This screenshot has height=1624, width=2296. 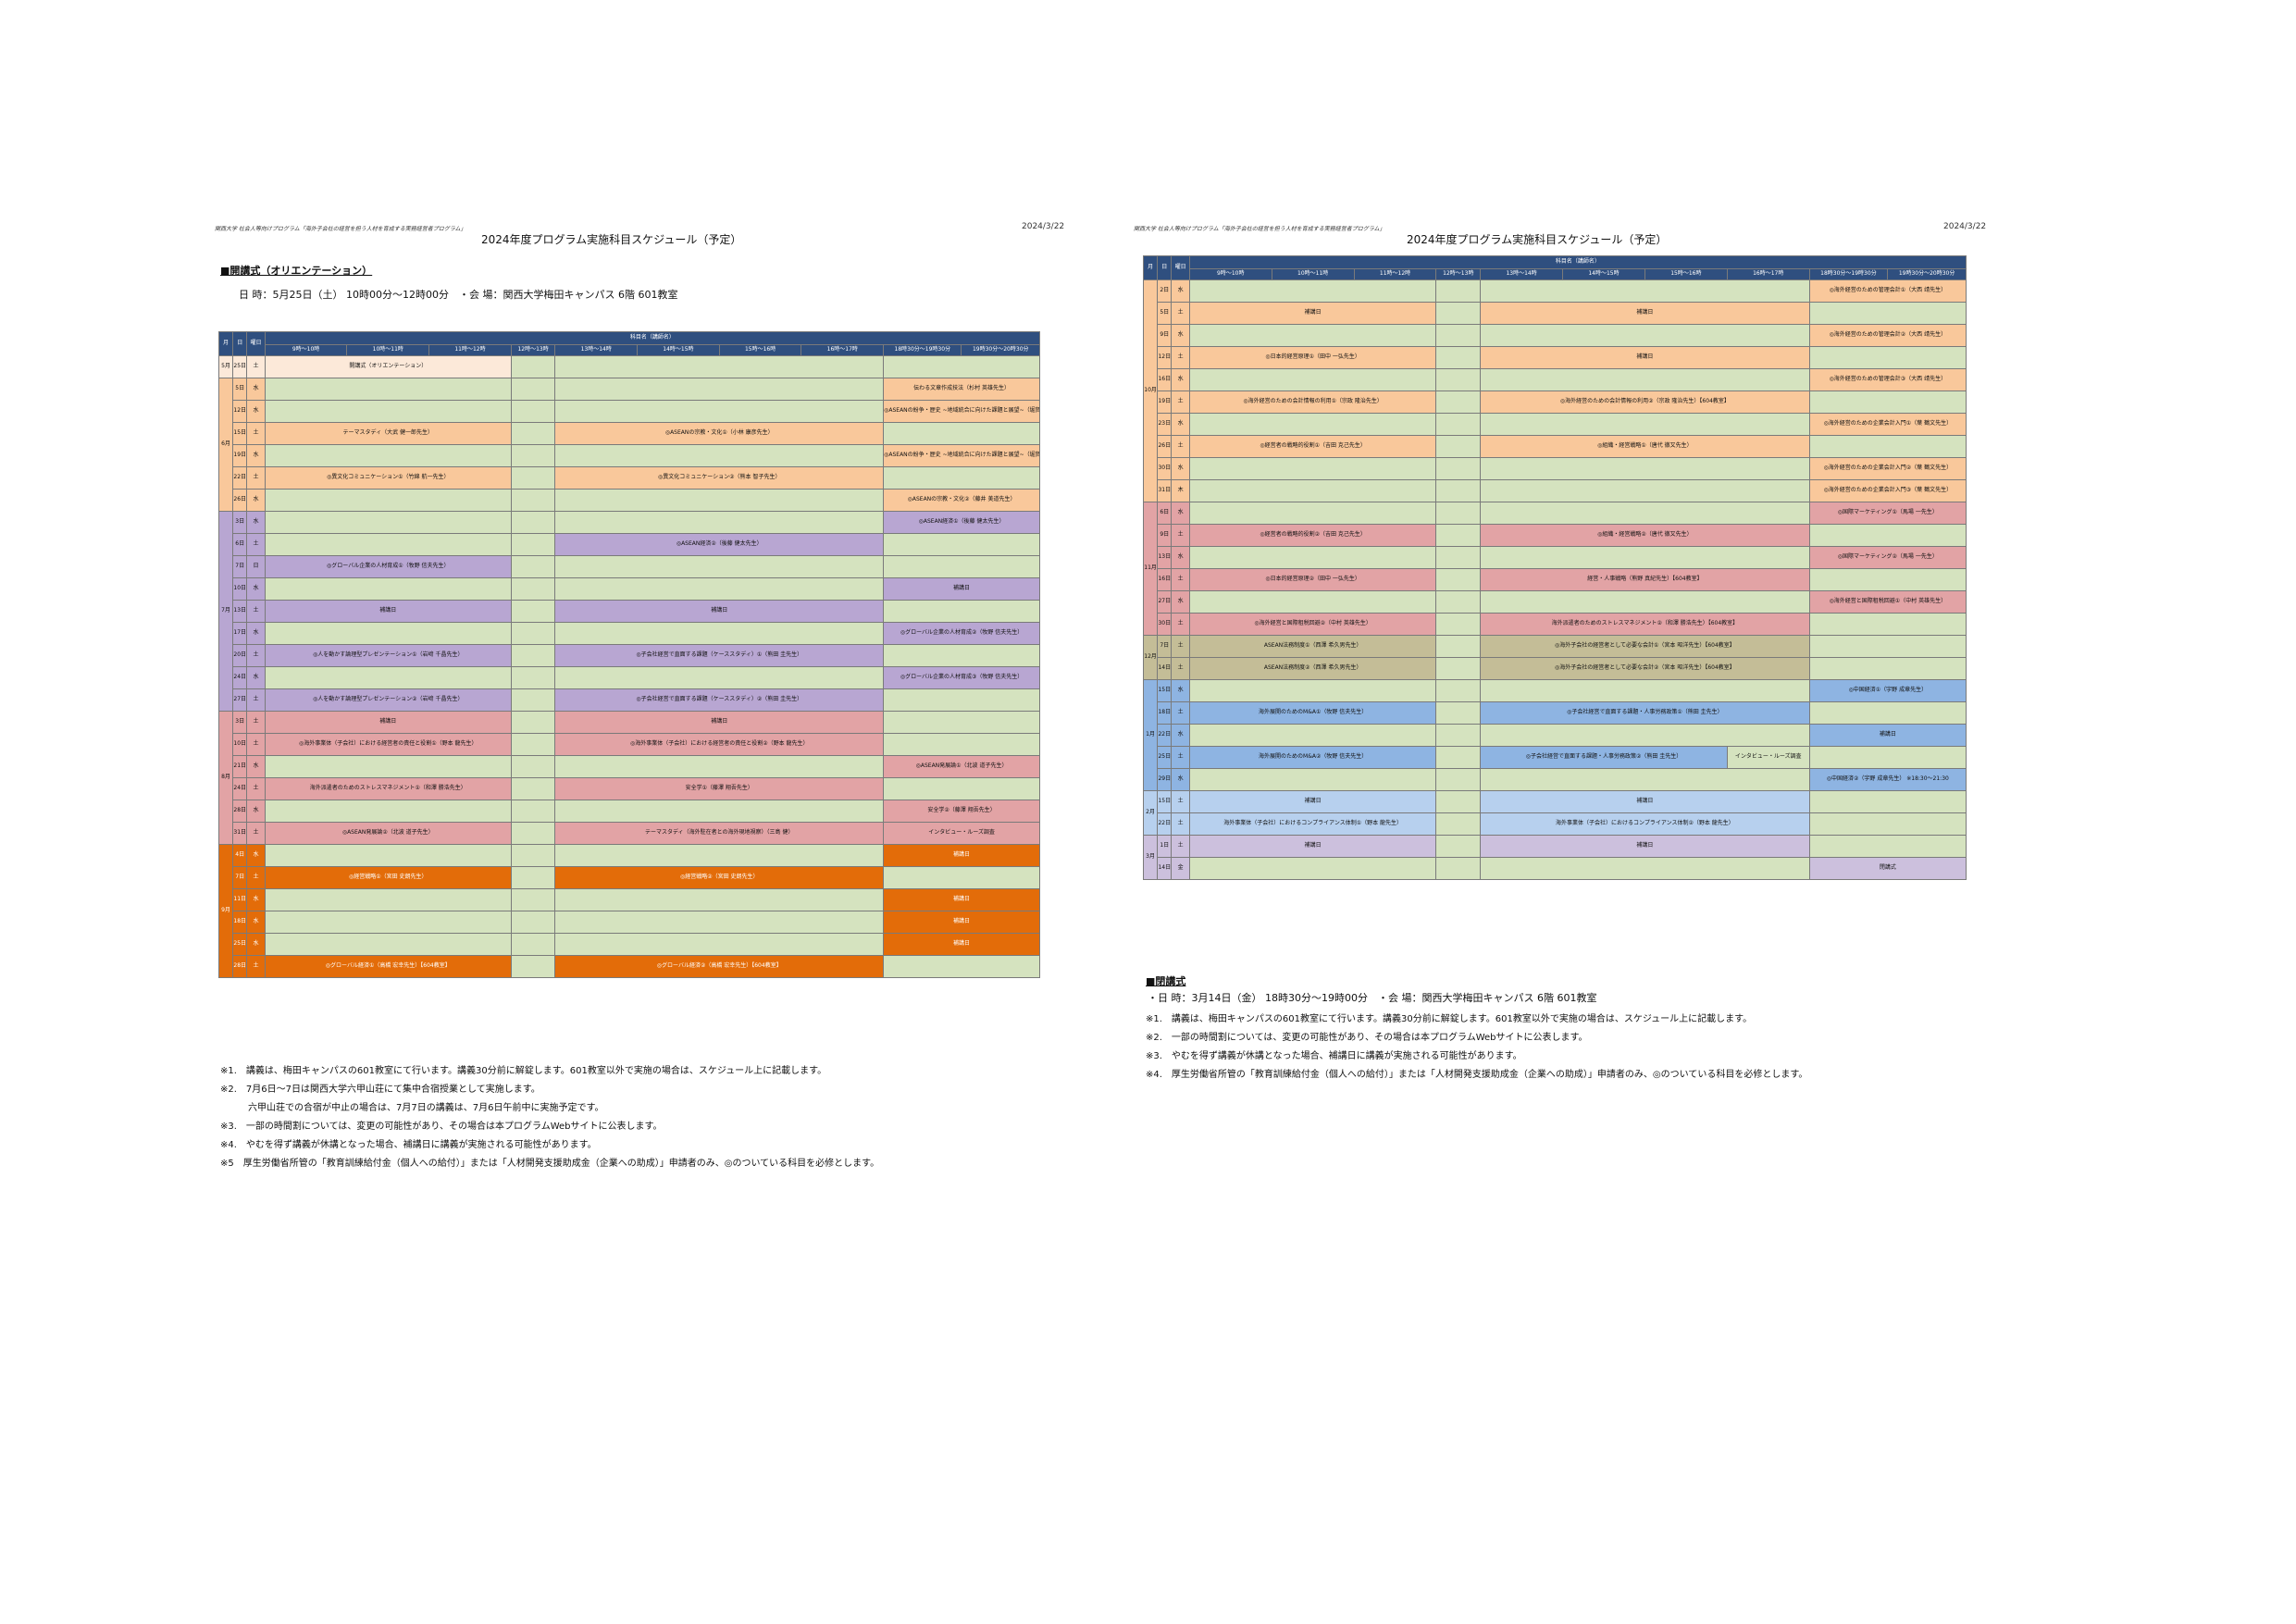 What do you see at coordinates (1150, 390) in the screenshot?
I see `month-cell: 10月` at bounding box center [1150, 390].